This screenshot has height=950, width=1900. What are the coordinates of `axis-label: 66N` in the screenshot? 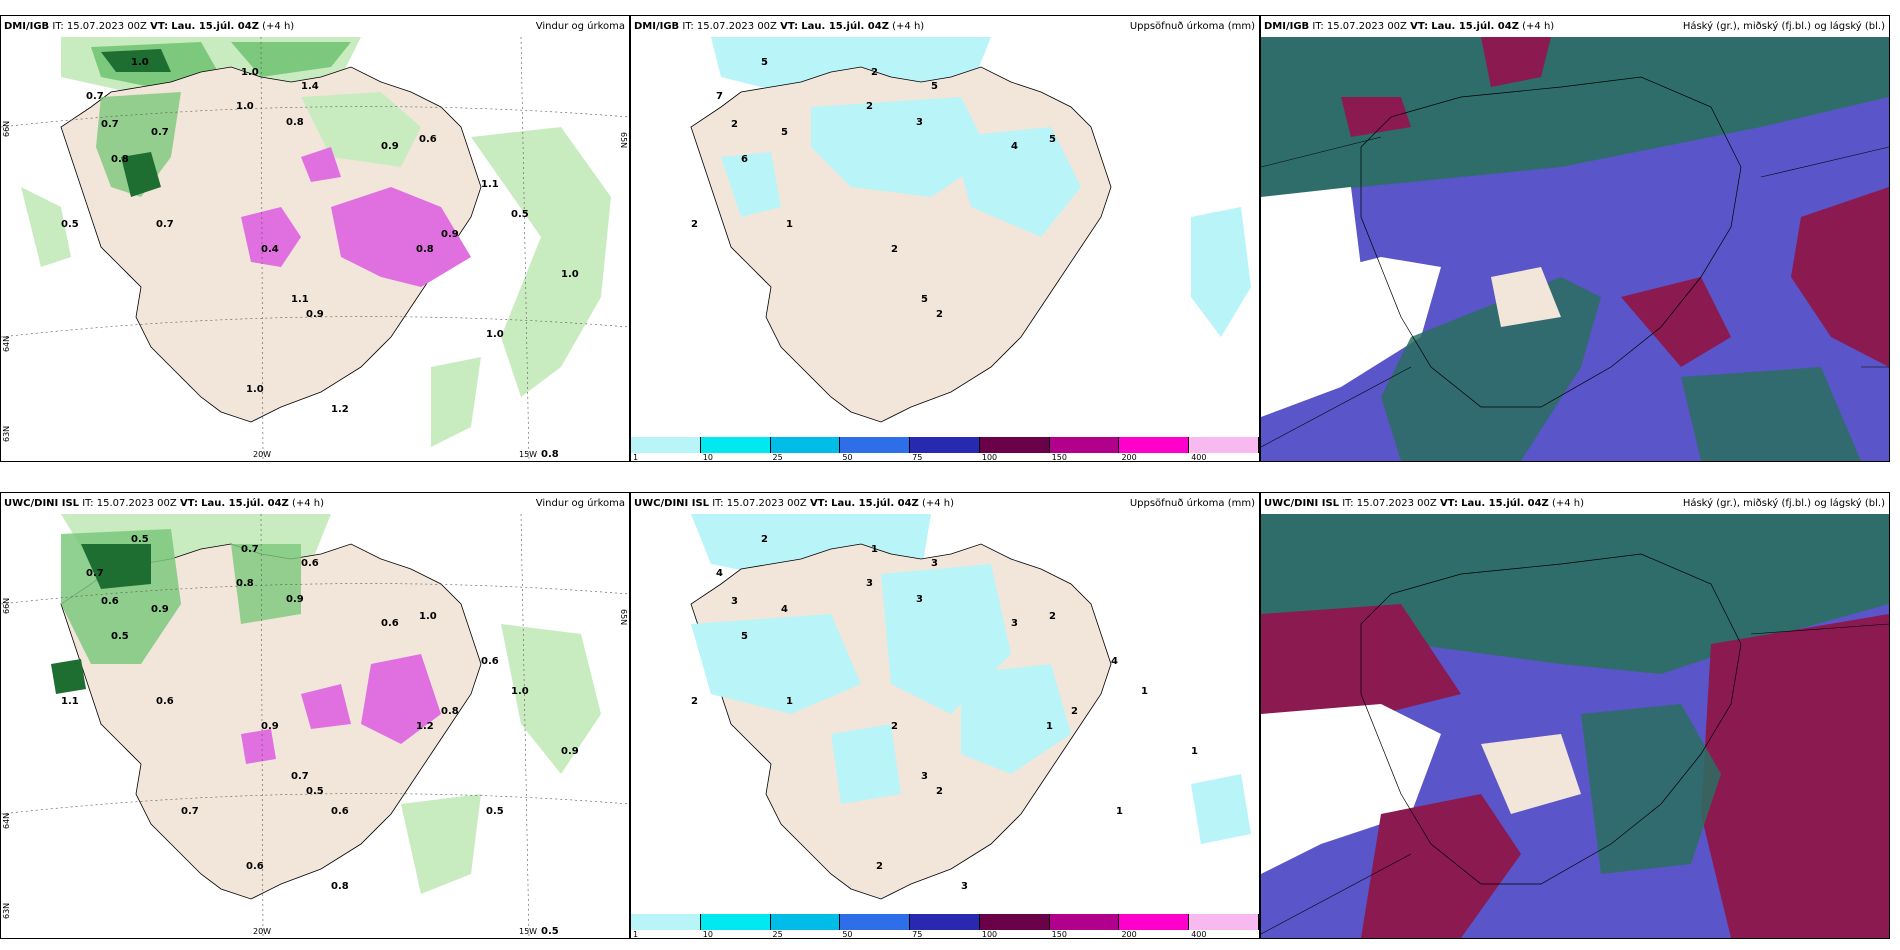 It's located at (6, 129).